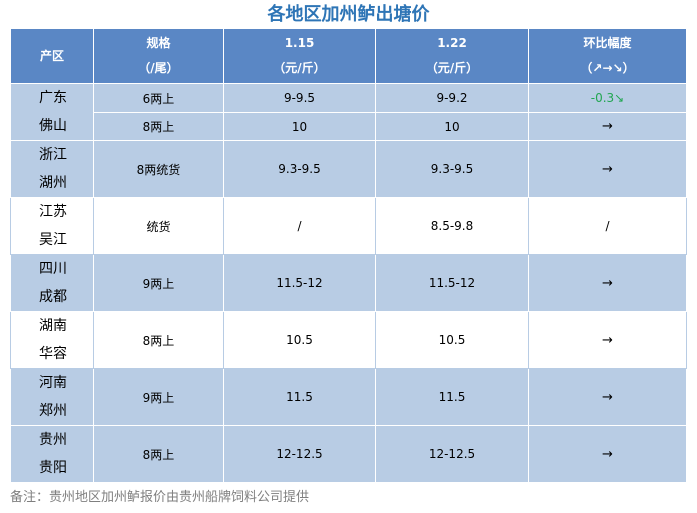  I want to click on header-change: 环比幅度 （↗→↘）, so click(607, 56).